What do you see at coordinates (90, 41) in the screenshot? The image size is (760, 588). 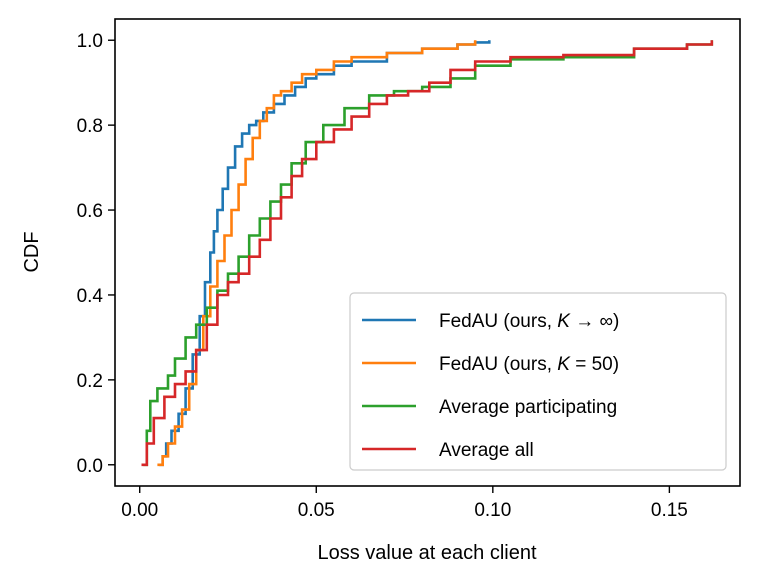 I see `y-tick-label: 1.0` at bounding box center [90, 41].